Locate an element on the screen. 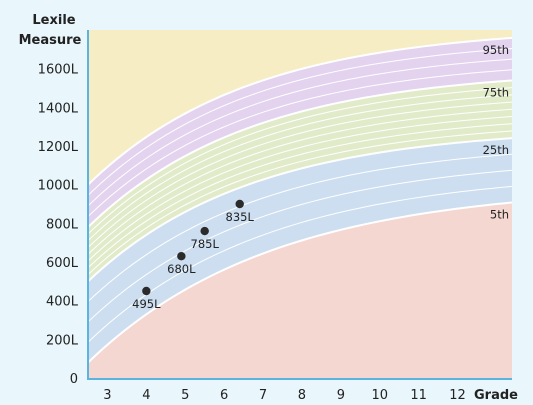 The height and width of the screenshot is (405, 533). y-axis-title-line1: Lexile is located at coordinates (53, 20).